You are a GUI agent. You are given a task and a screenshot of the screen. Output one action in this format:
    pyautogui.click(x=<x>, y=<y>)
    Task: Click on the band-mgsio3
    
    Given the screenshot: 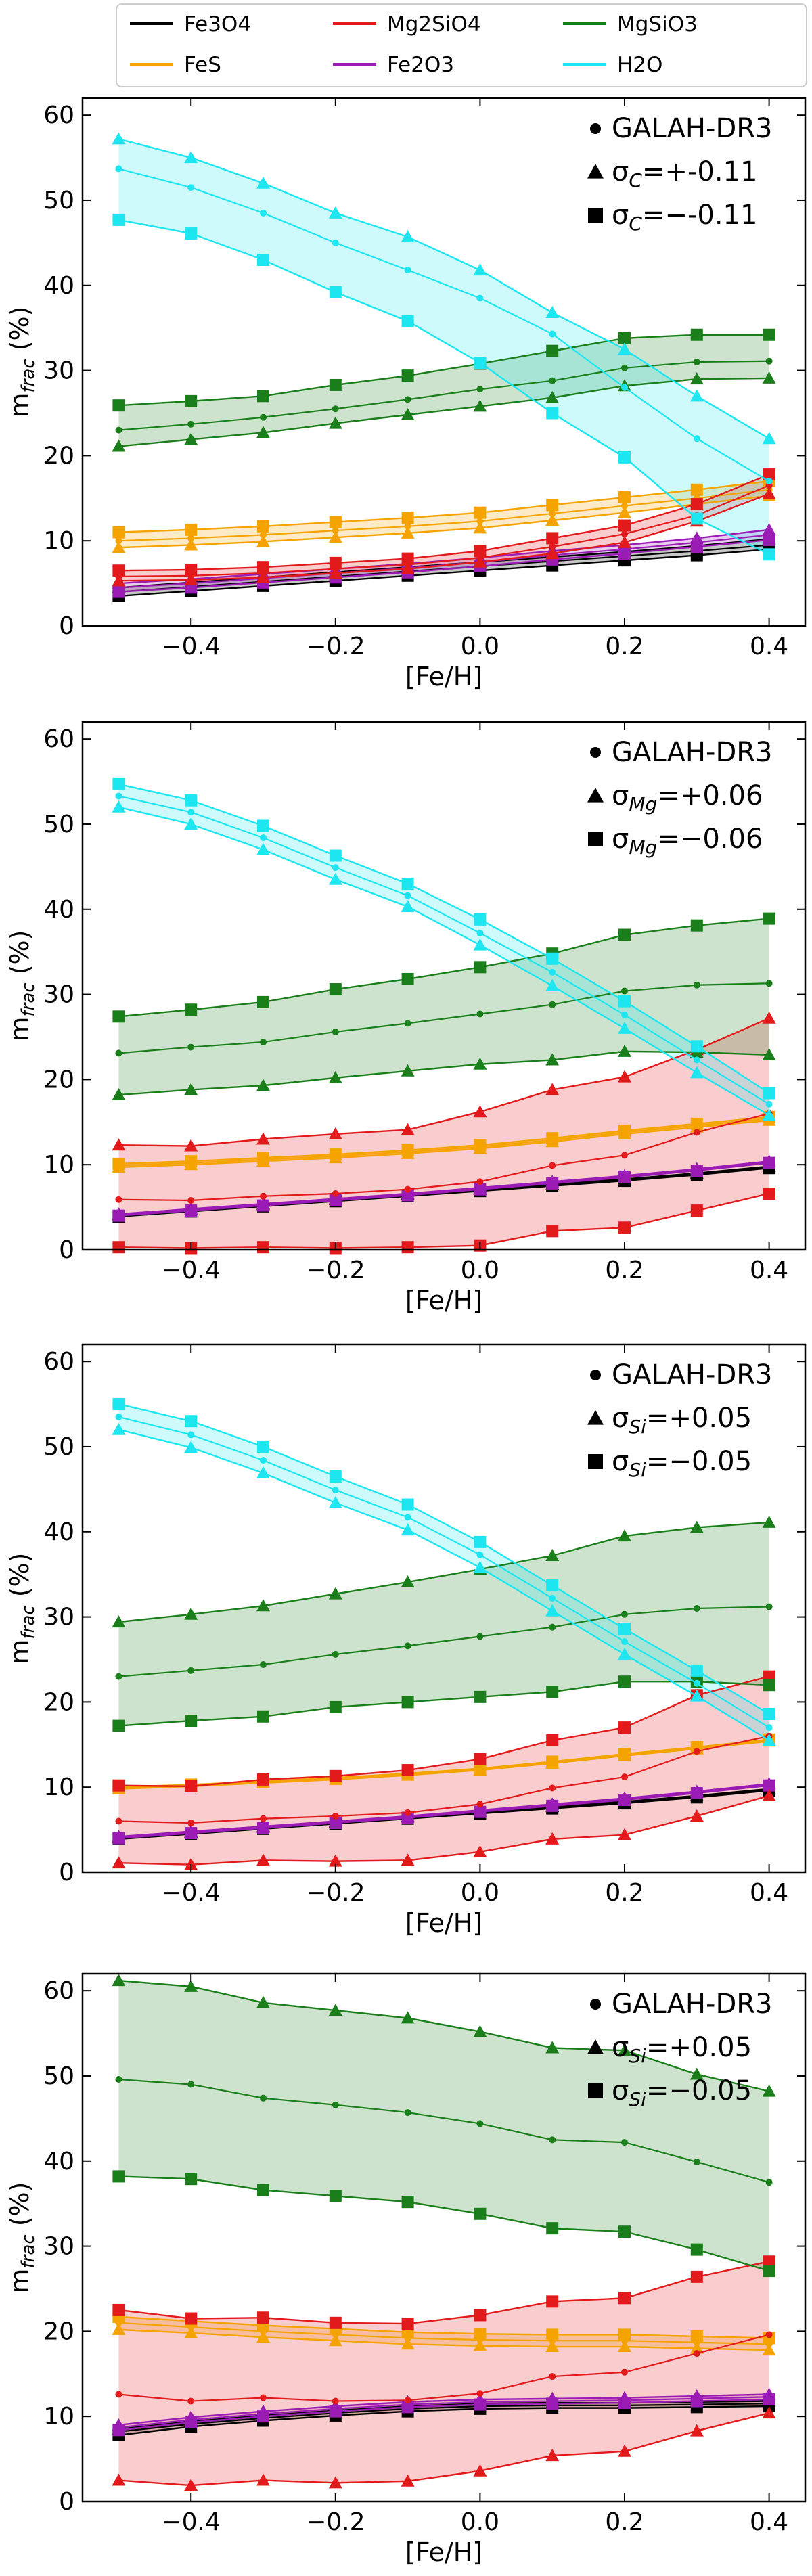 What is the action you would take?
    pyautogui.click(x=443, y=1006)
    